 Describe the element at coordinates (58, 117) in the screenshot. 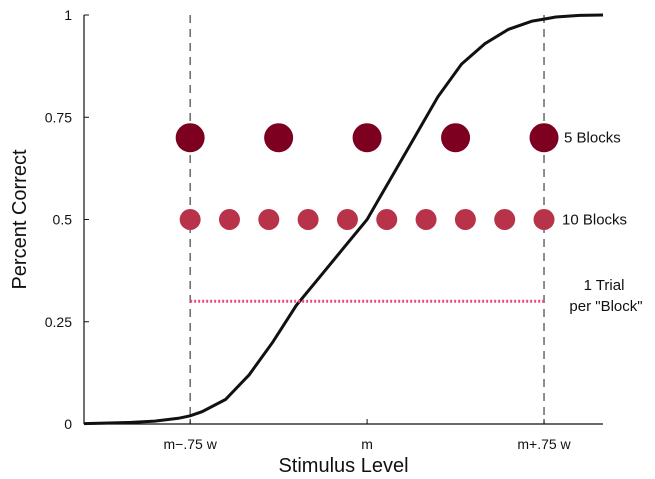

I see `y-tick-label: 0.75` at that location.